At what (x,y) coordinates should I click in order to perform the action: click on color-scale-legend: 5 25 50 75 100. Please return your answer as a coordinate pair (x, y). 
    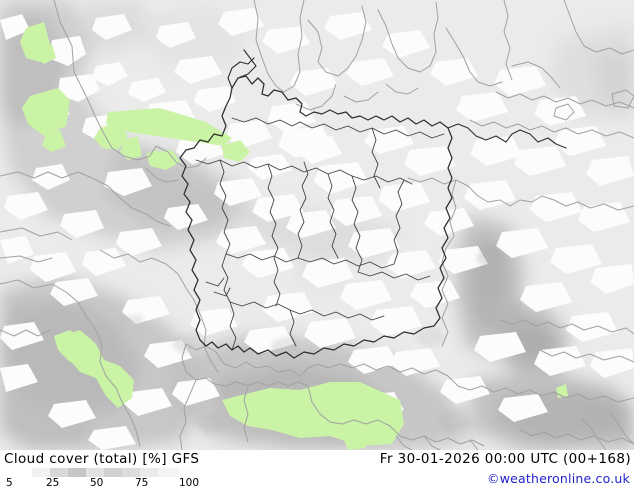
    Looking at the image, I should click on (109, 479).